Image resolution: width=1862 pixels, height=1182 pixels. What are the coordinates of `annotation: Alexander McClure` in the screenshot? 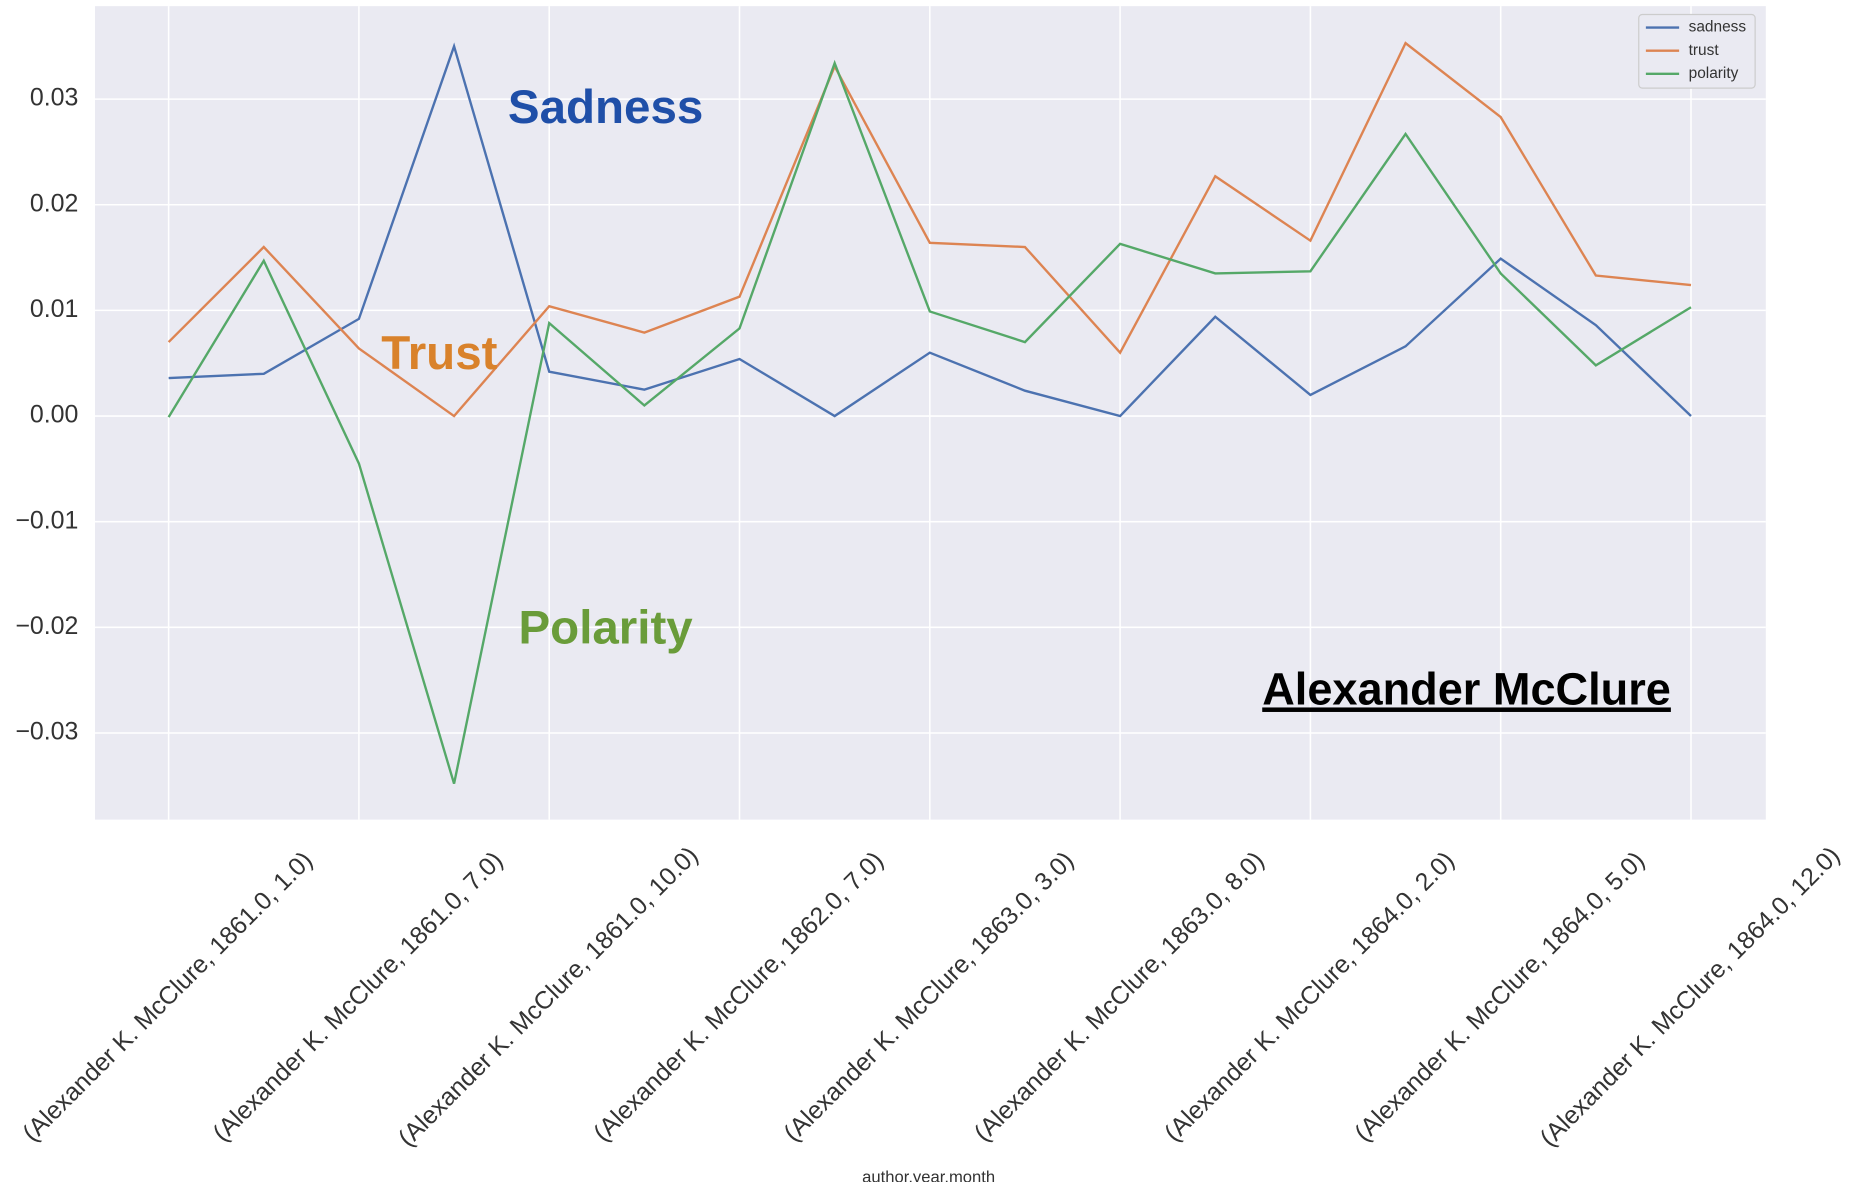 It's located at (1466, 688).